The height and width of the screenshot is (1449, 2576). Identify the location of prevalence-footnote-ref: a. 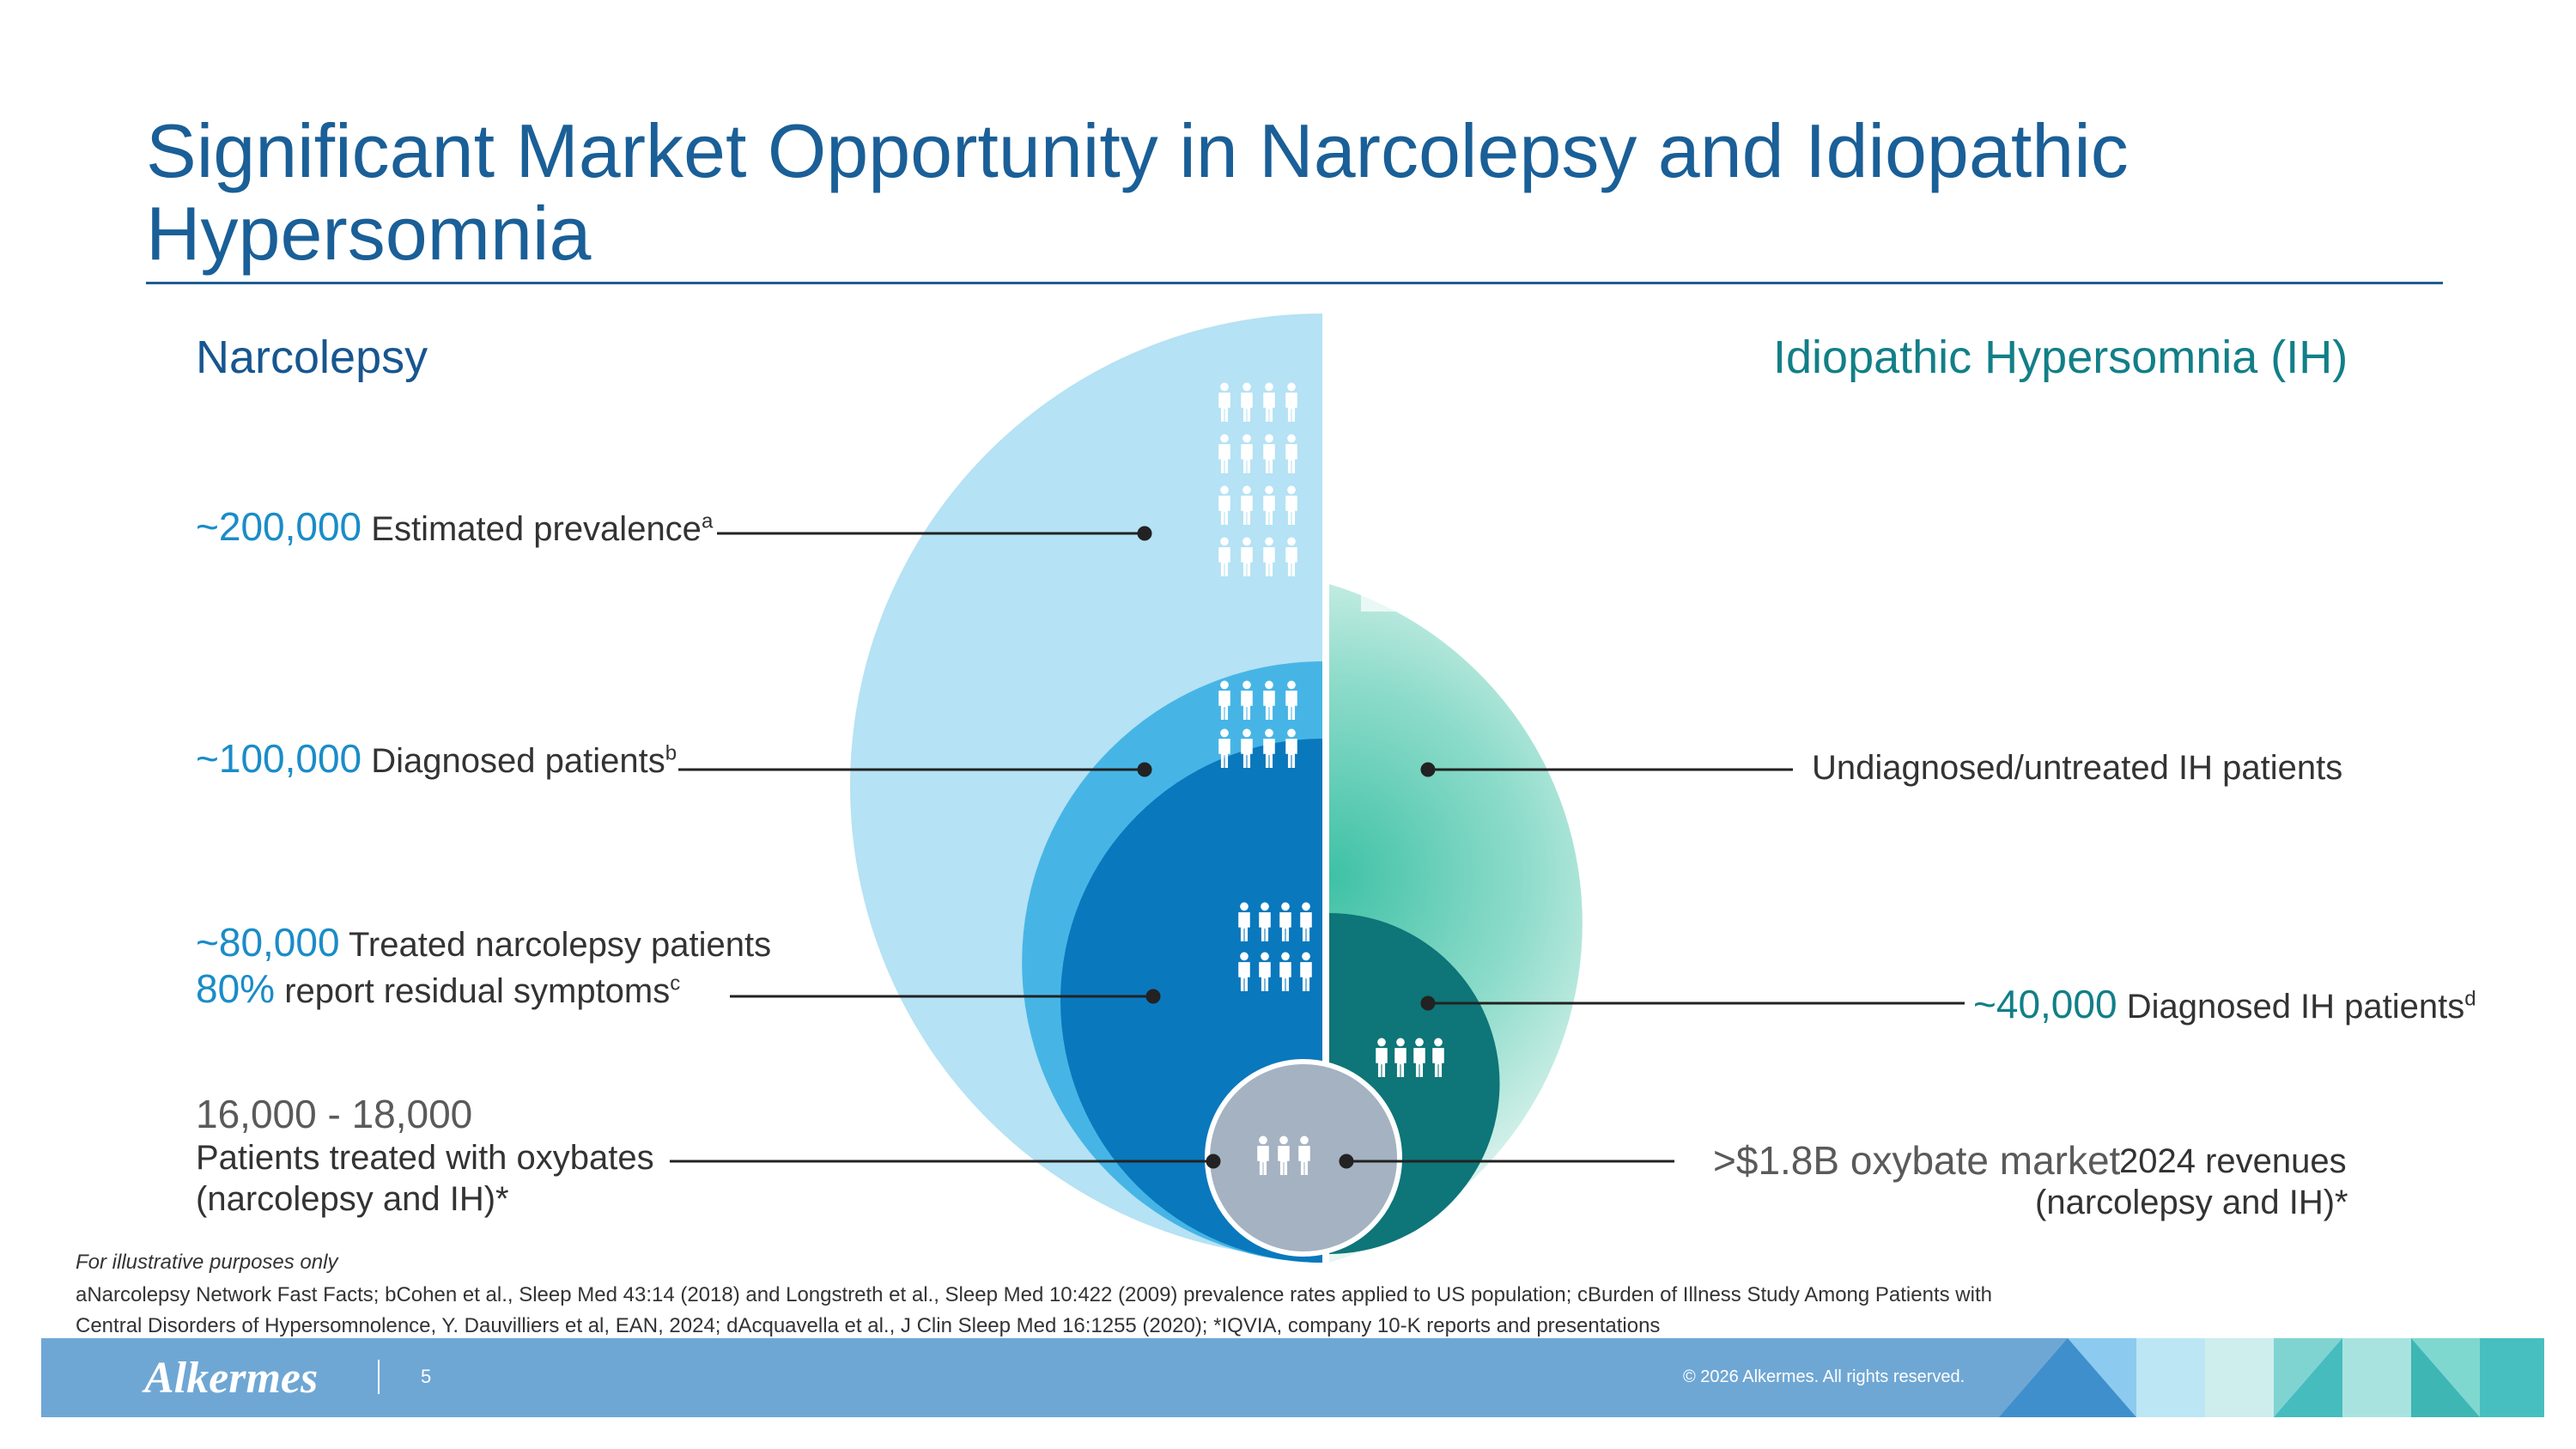
(707, 521).